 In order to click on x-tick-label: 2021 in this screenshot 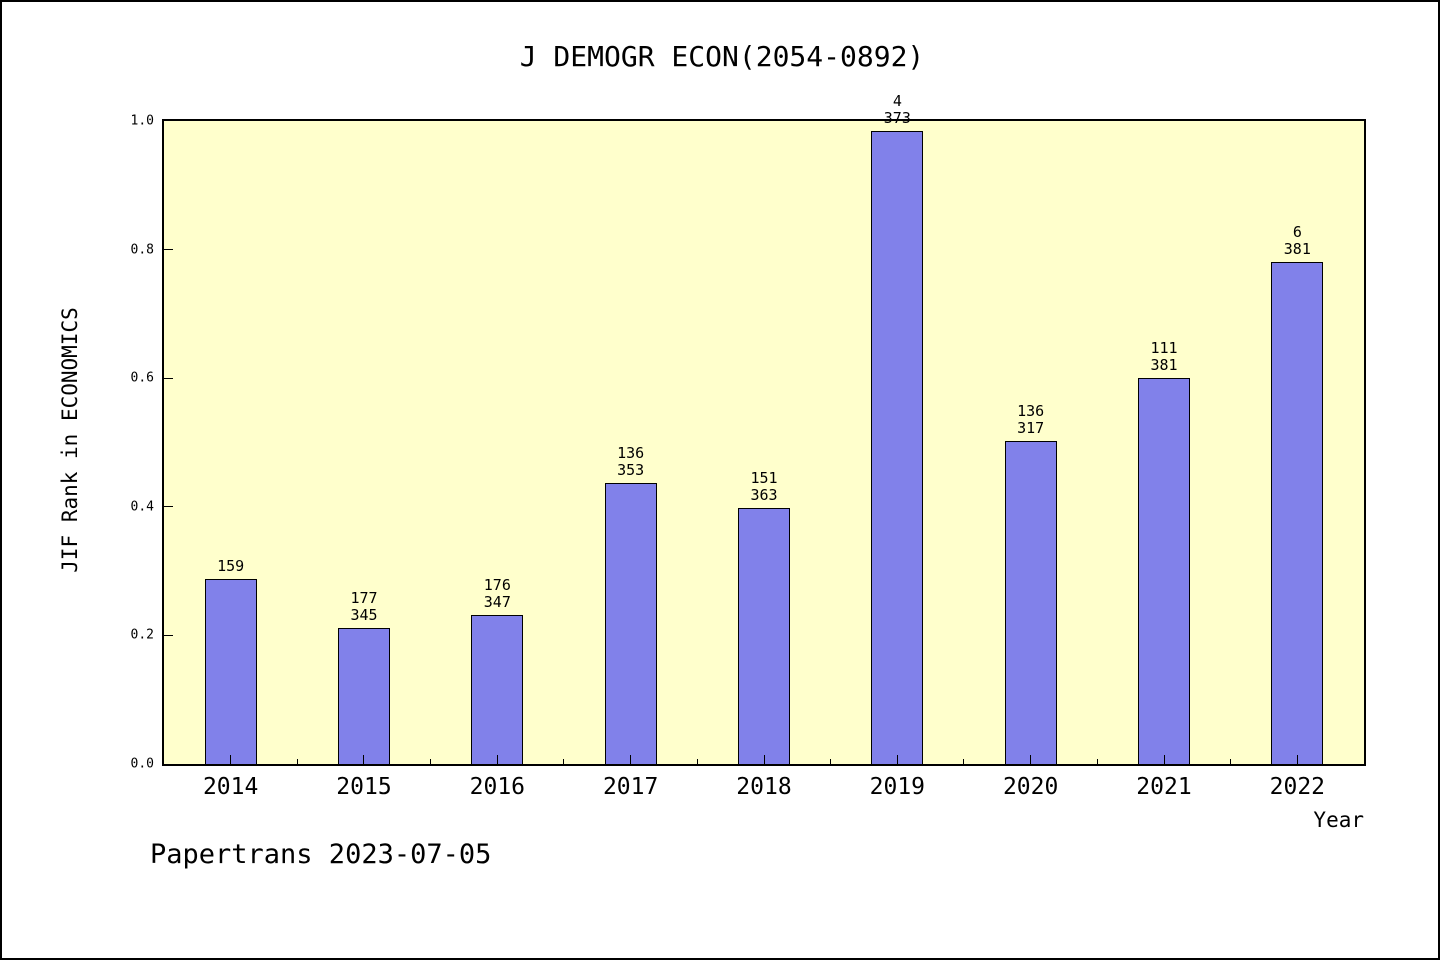, I will do `click(1164, 787)`.